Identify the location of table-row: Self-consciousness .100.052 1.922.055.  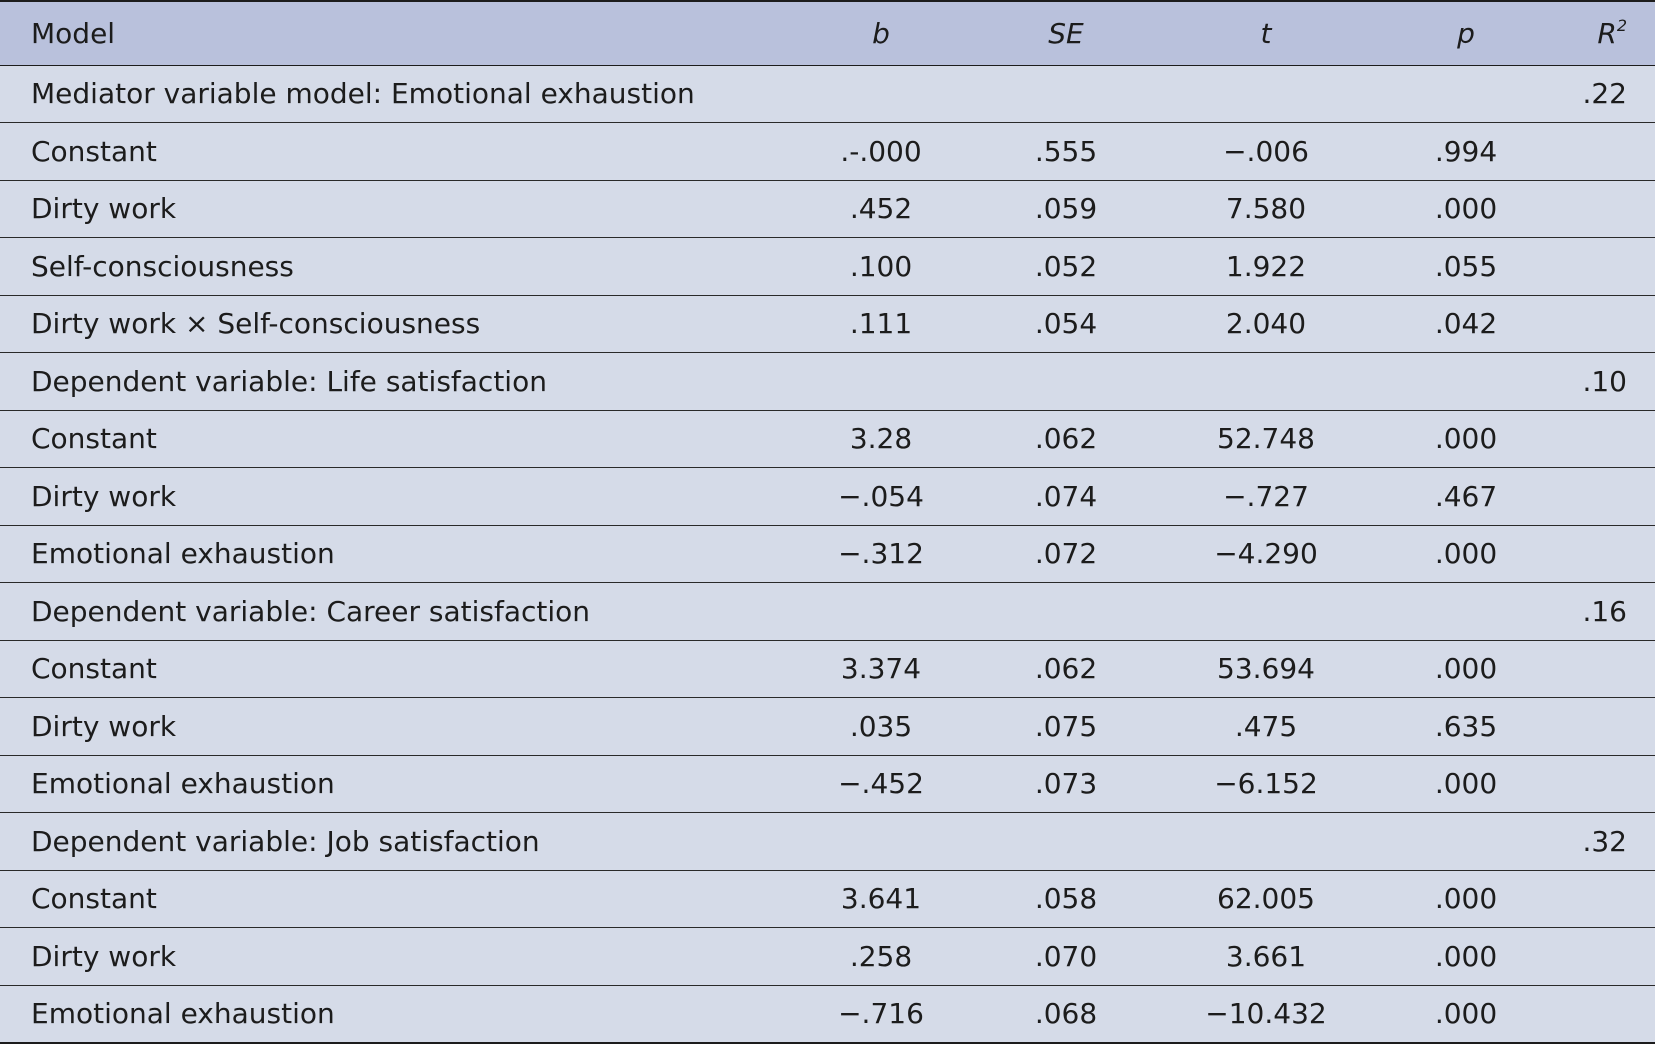
(827, 266).